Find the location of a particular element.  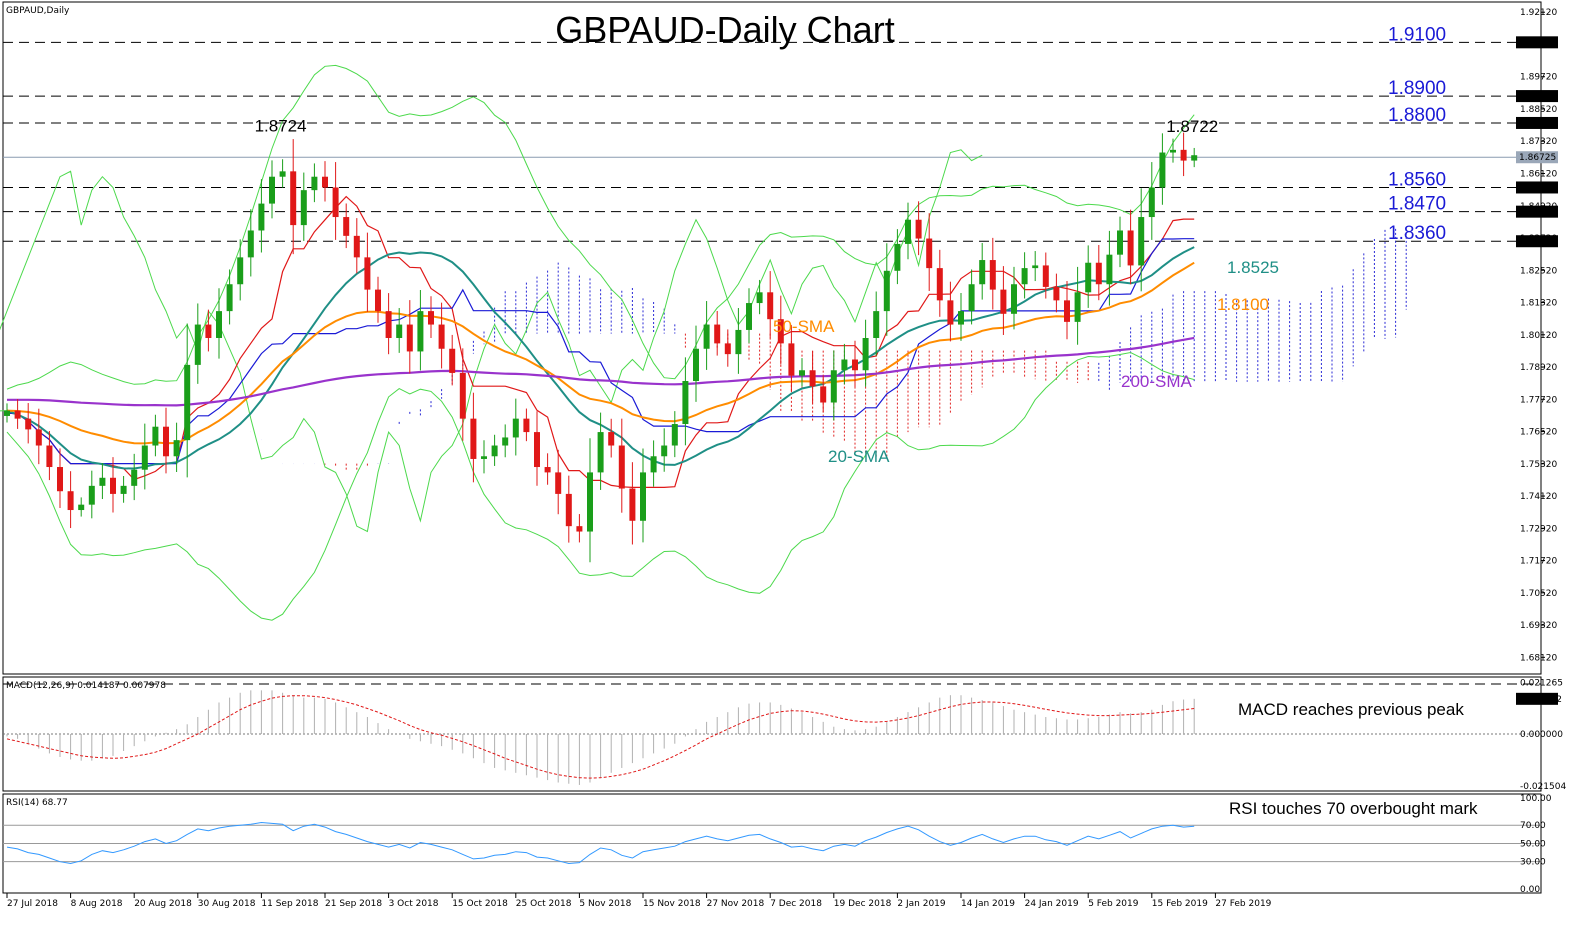

rsi-indicator: 100.00 70.00 50.00 30.00 0.00 is located at coordinates (777, 844).